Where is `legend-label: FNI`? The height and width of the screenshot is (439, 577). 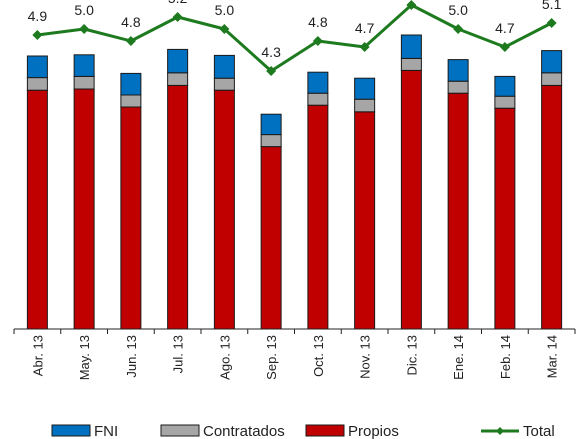
legend-label: FNI is located at coordinates (106, 431).